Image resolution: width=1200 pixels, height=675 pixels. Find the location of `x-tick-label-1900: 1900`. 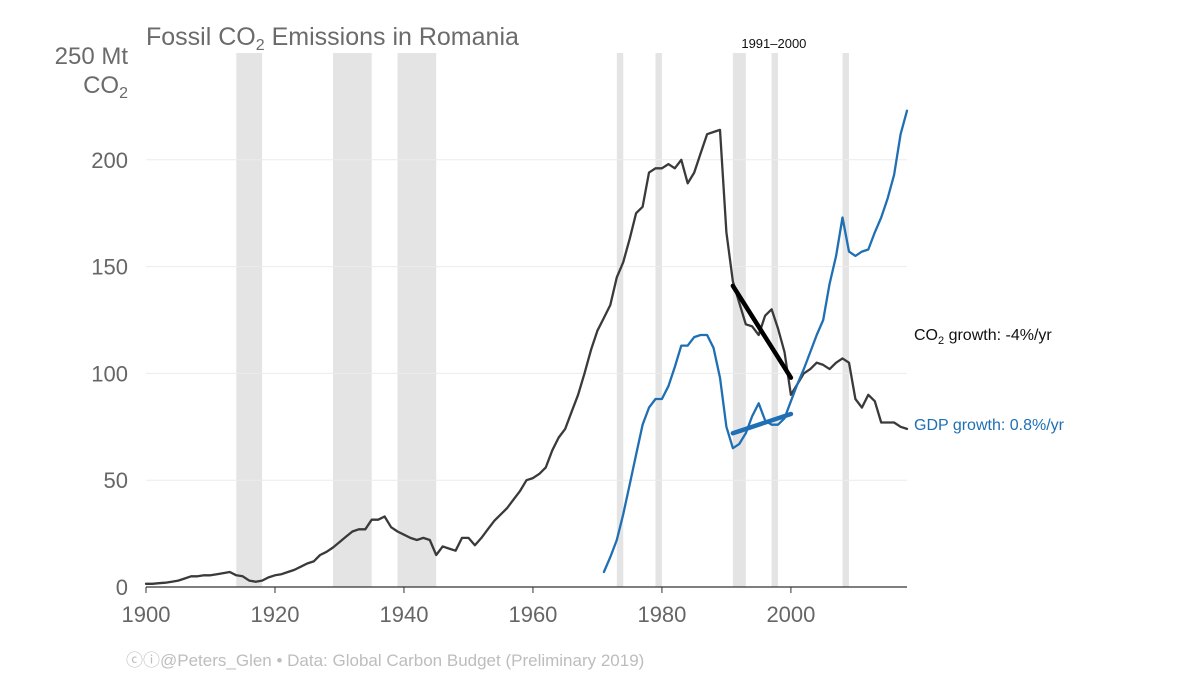

x-tick-label-1900: 1900 is located at coordinates (146, 614).